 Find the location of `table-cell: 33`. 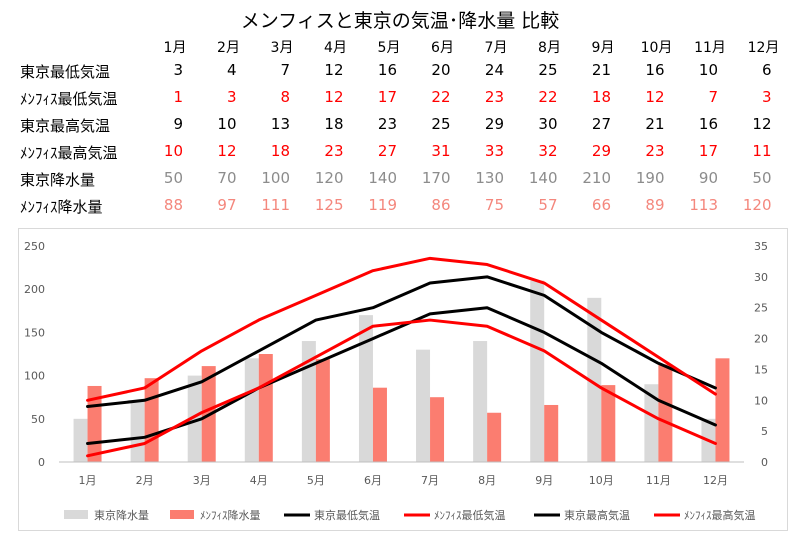

table-cell: 33 is located at coordinates (494, 151).